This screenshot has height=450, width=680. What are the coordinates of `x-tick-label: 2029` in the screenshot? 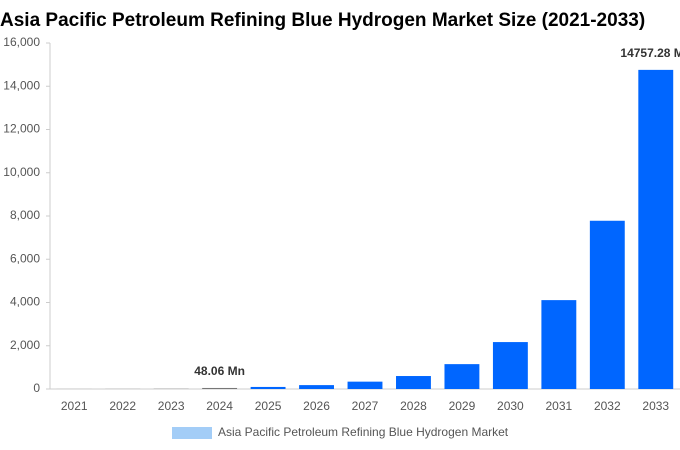 It's located at (462, 406).